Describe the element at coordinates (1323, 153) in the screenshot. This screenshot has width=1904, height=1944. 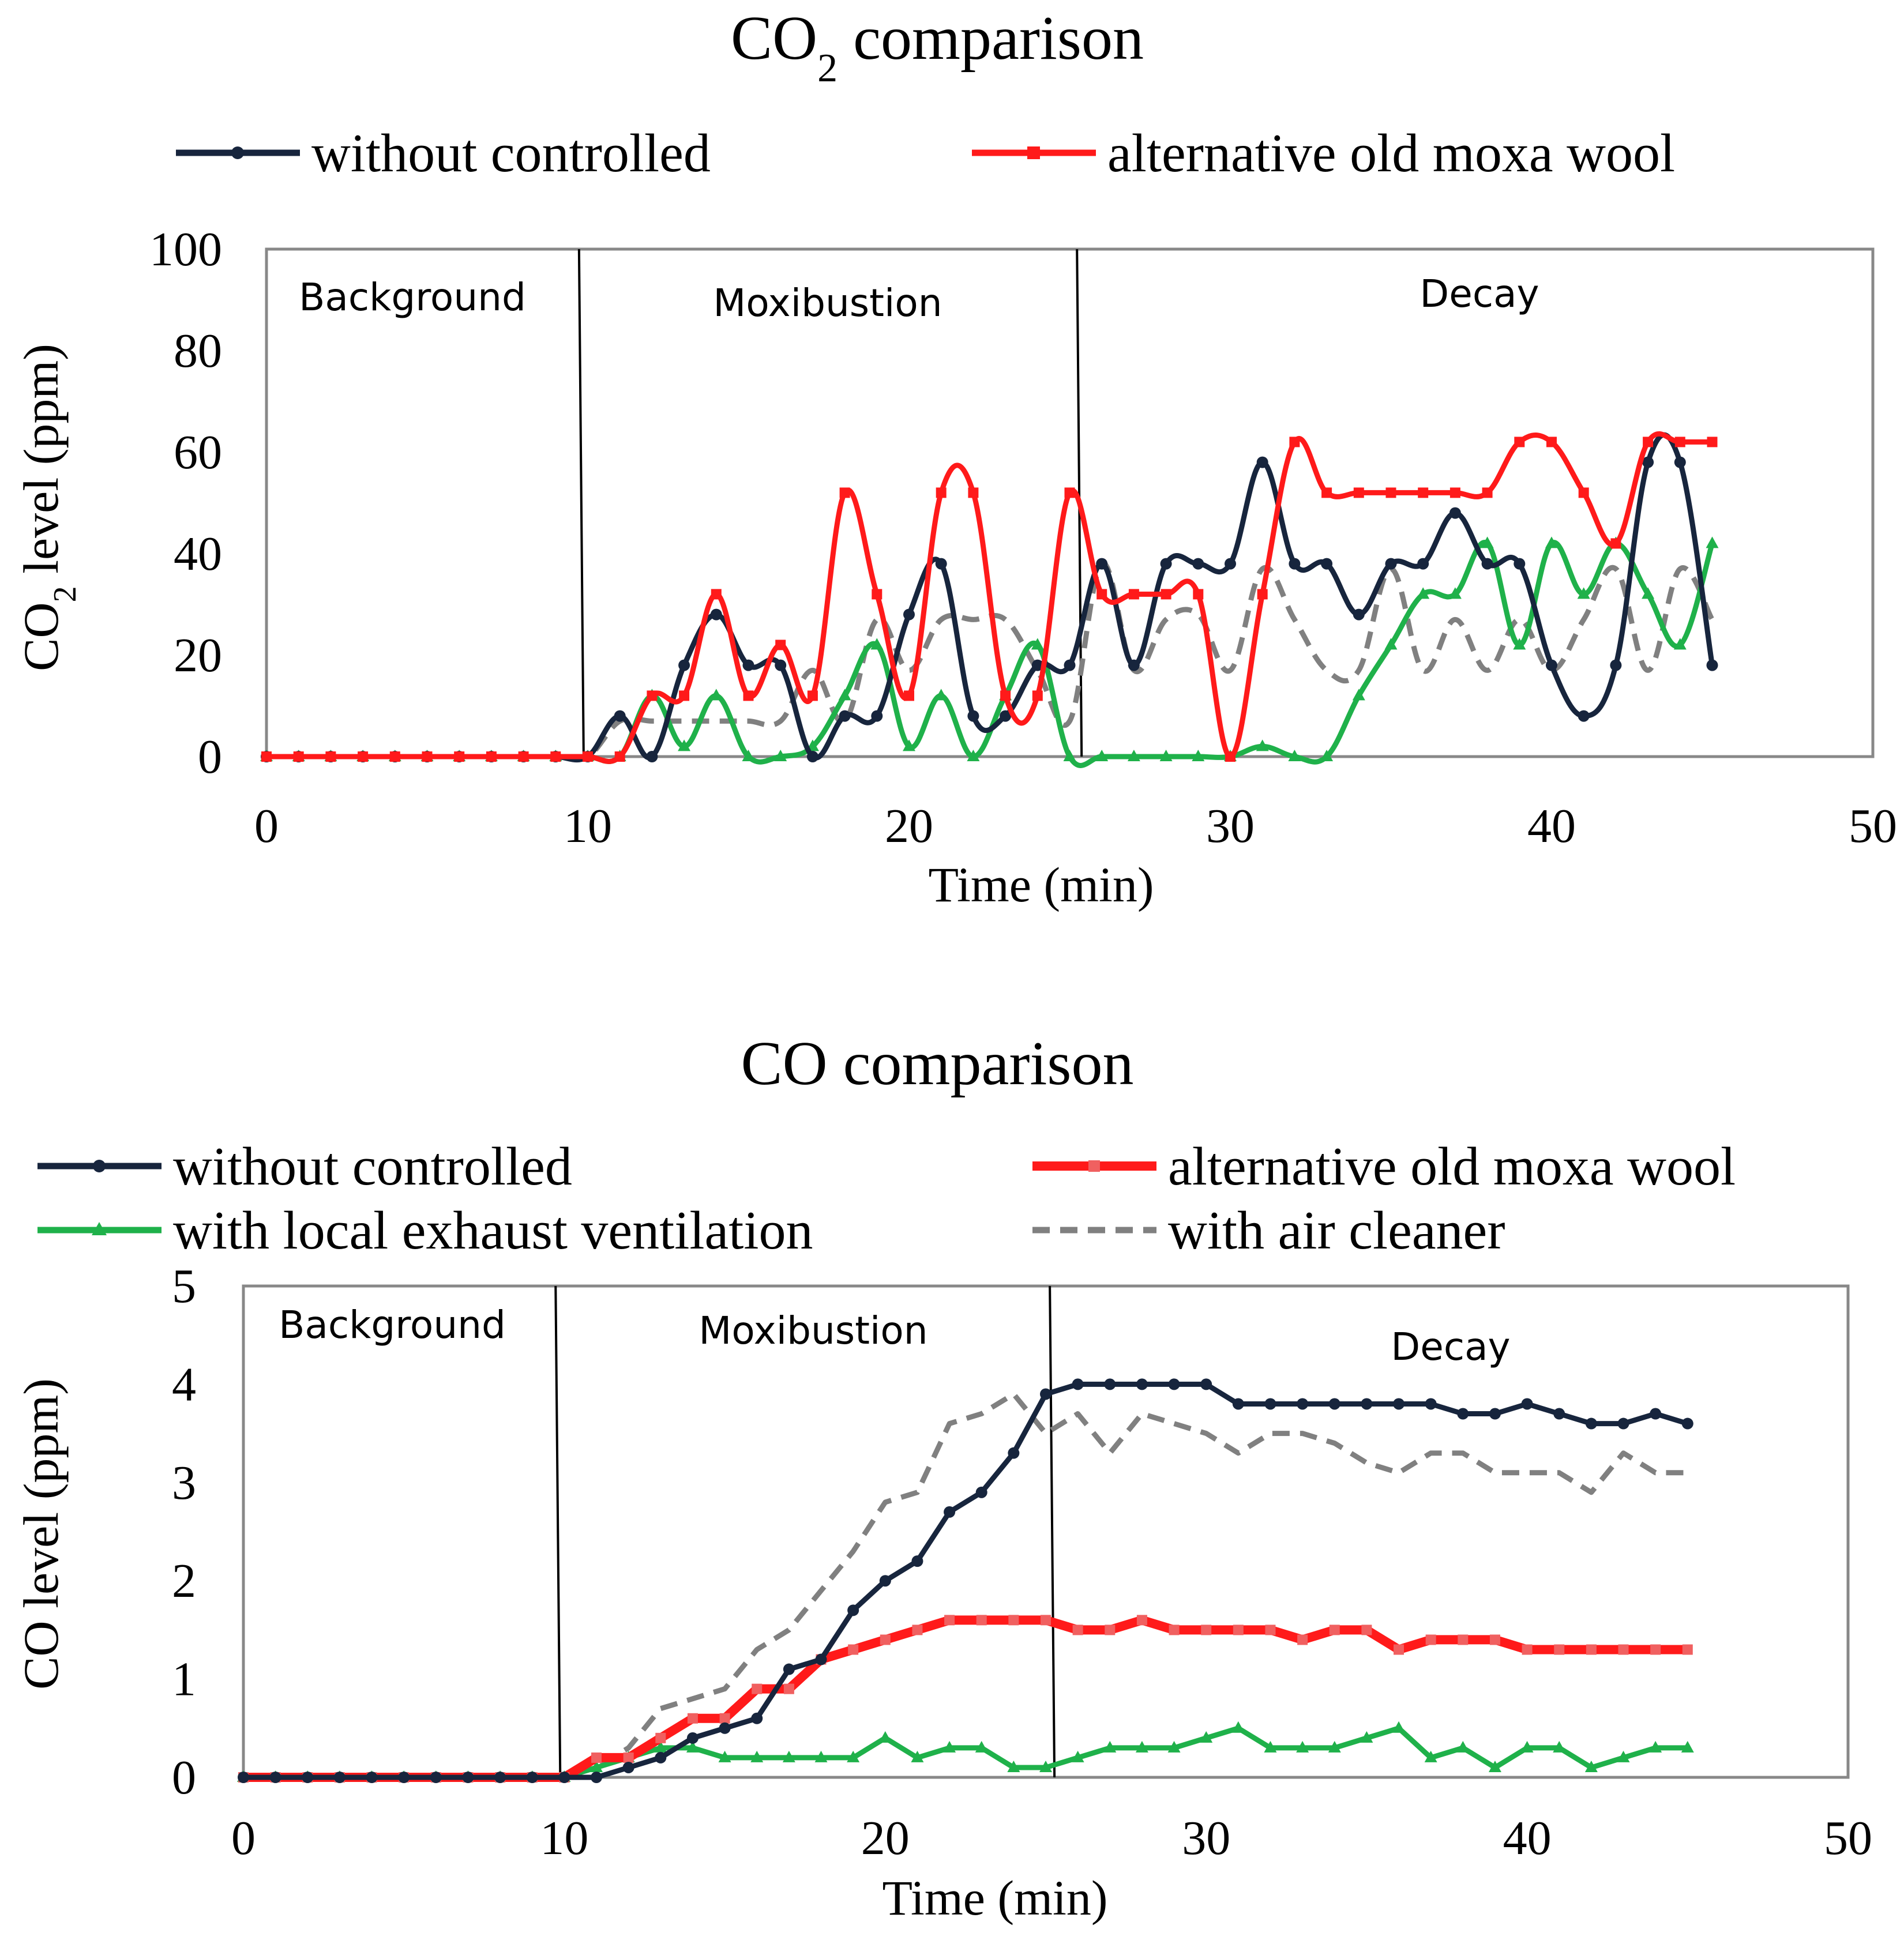
I see `co2-legend-item-old-moxa: alternative old moxa wool` at that location.